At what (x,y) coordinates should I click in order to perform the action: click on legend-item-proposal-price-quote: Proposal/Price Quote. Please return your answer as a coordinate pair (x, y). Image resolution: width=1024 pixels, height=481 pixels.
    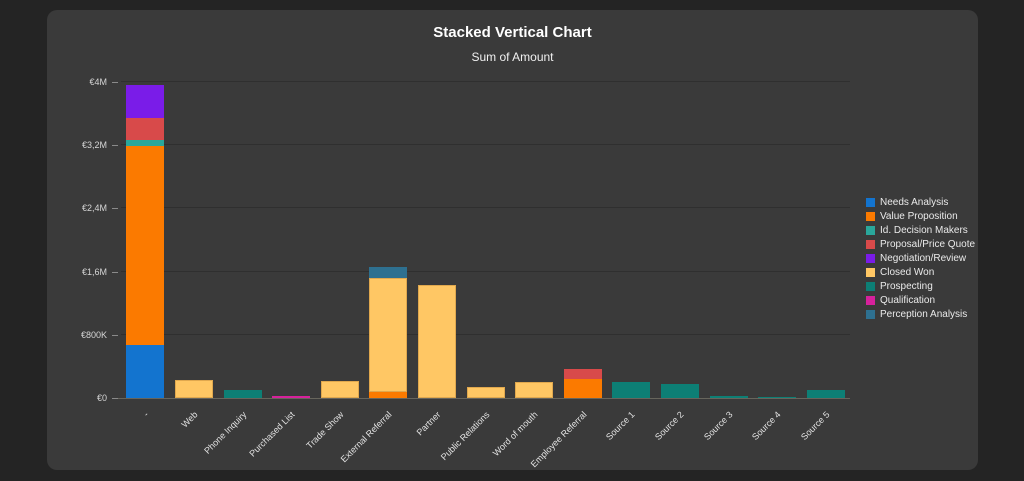
    Looking at the image, I should click on (922, 244).